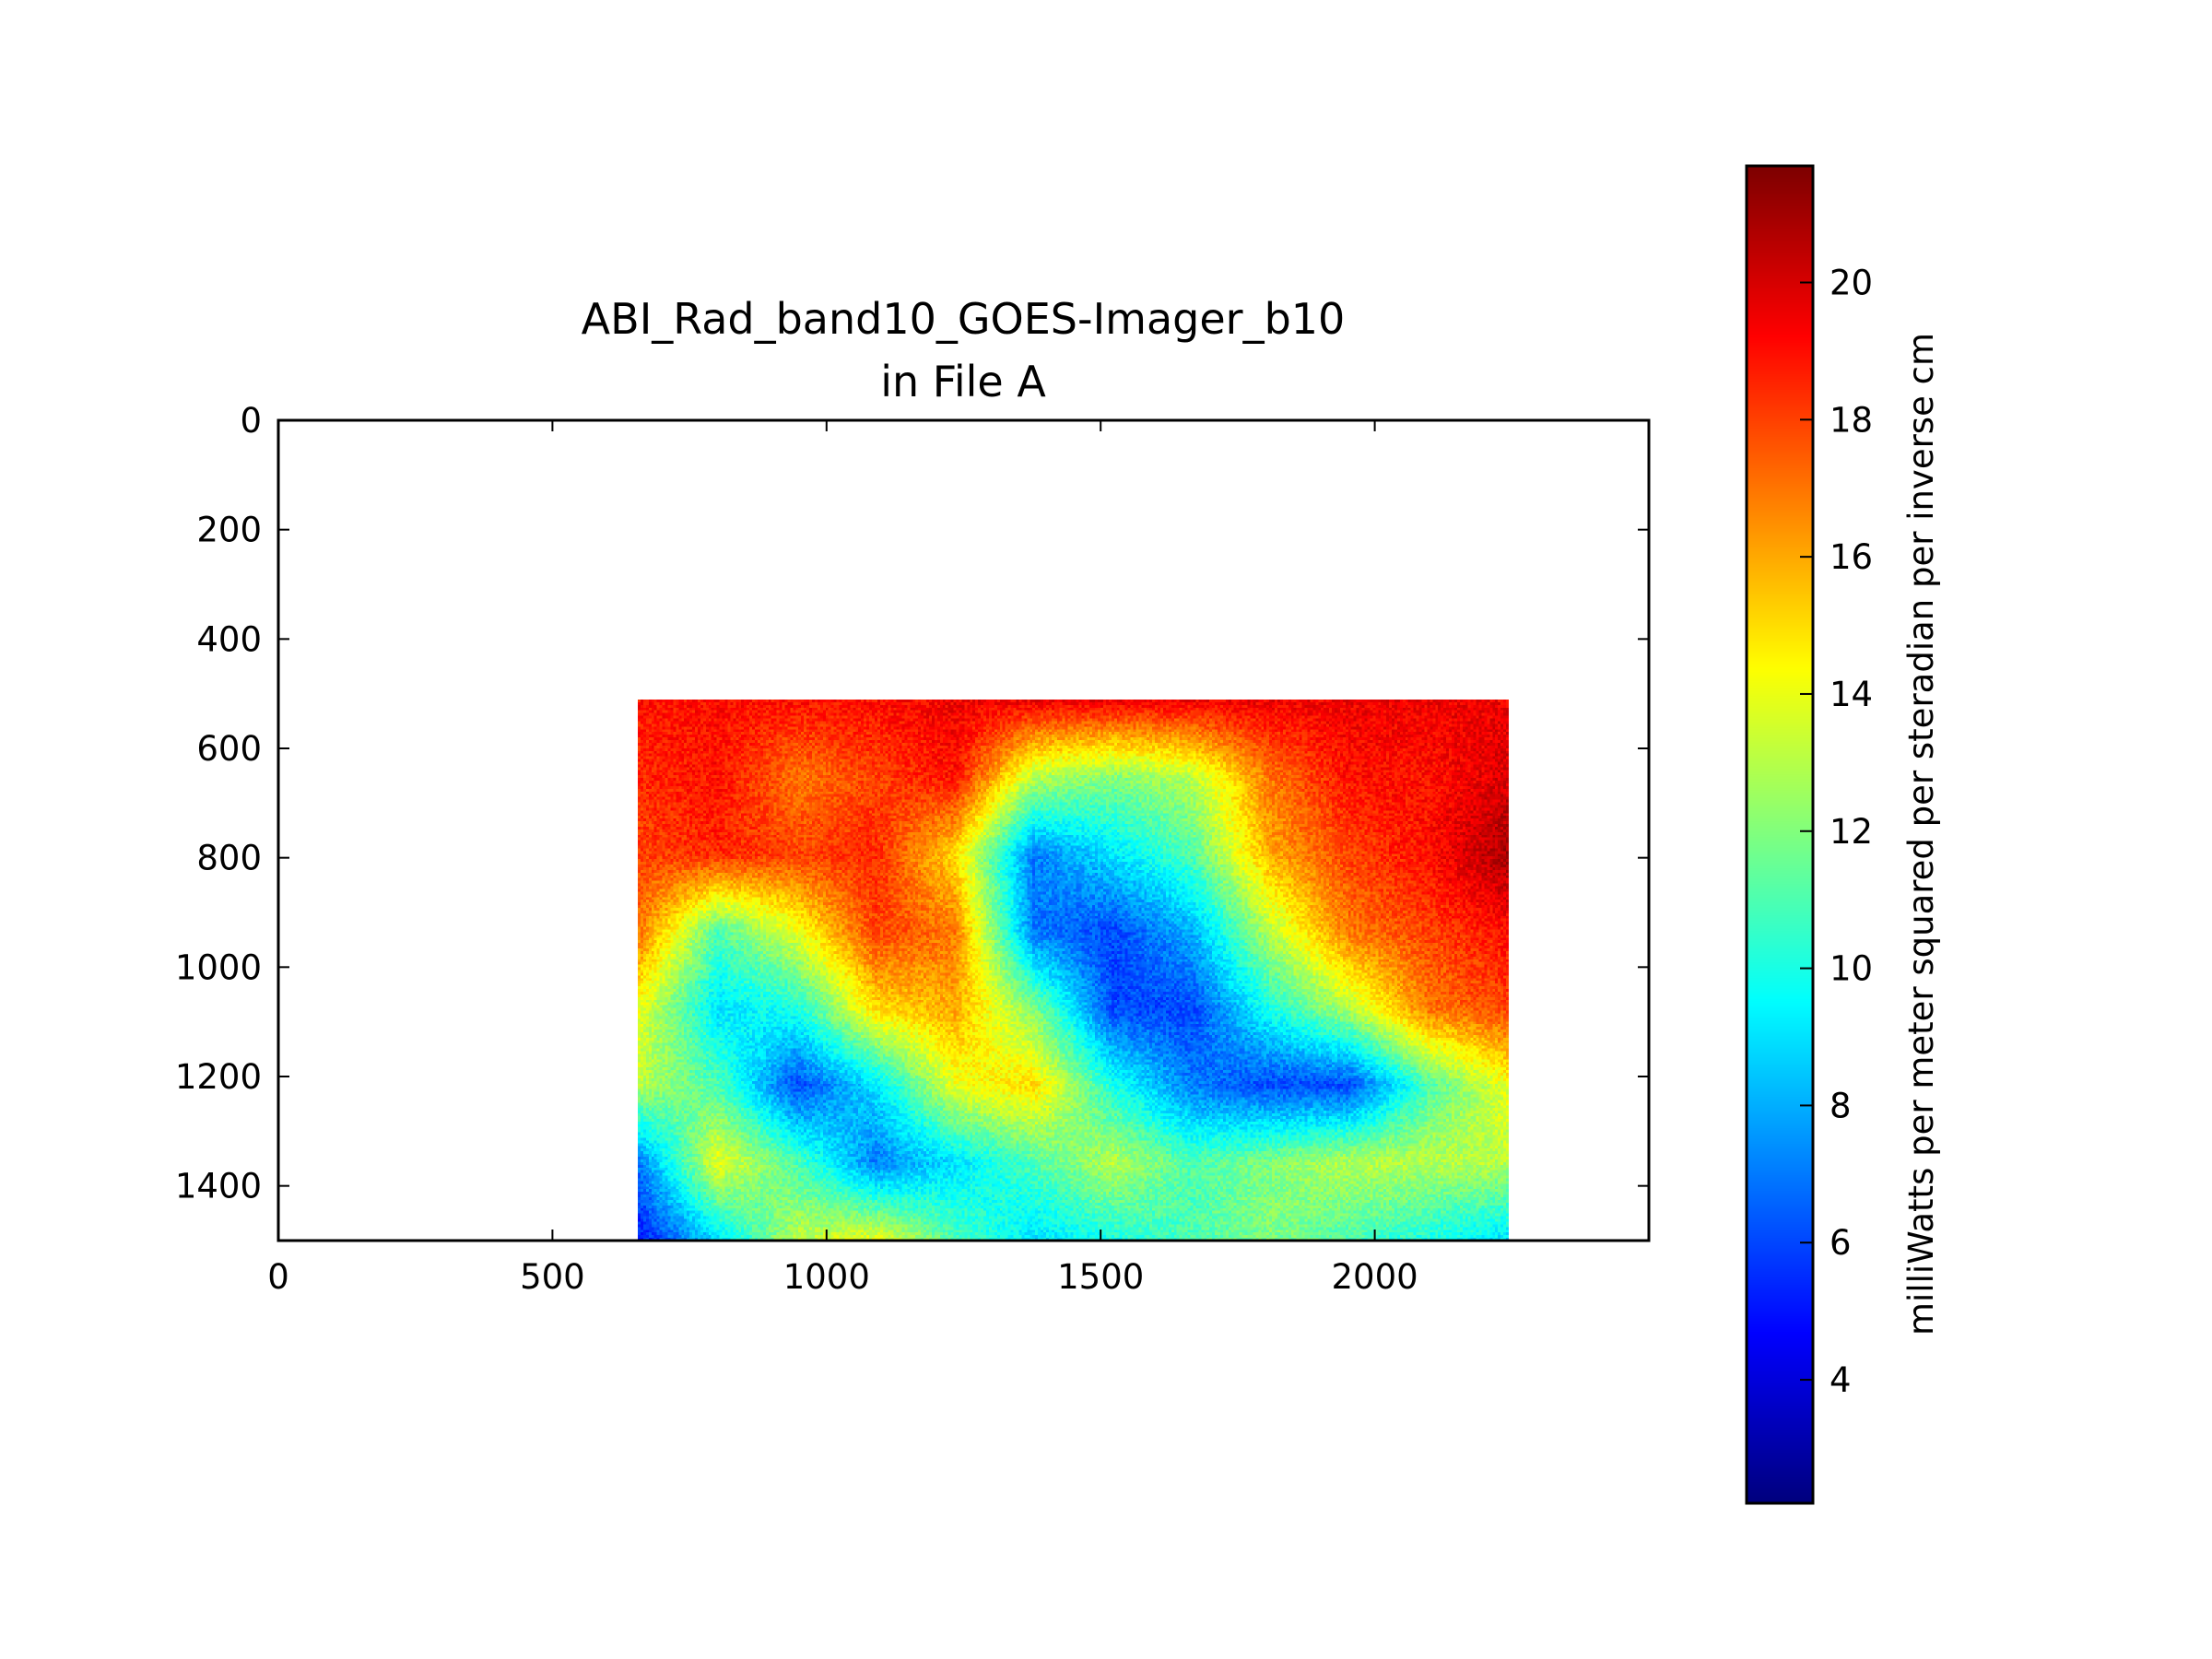 The width and height of the screenshot is (2212, 1659). I want to click on colorbar-axis: 4 6 8 10 12 14 16 18 20, so click(1836, 831).